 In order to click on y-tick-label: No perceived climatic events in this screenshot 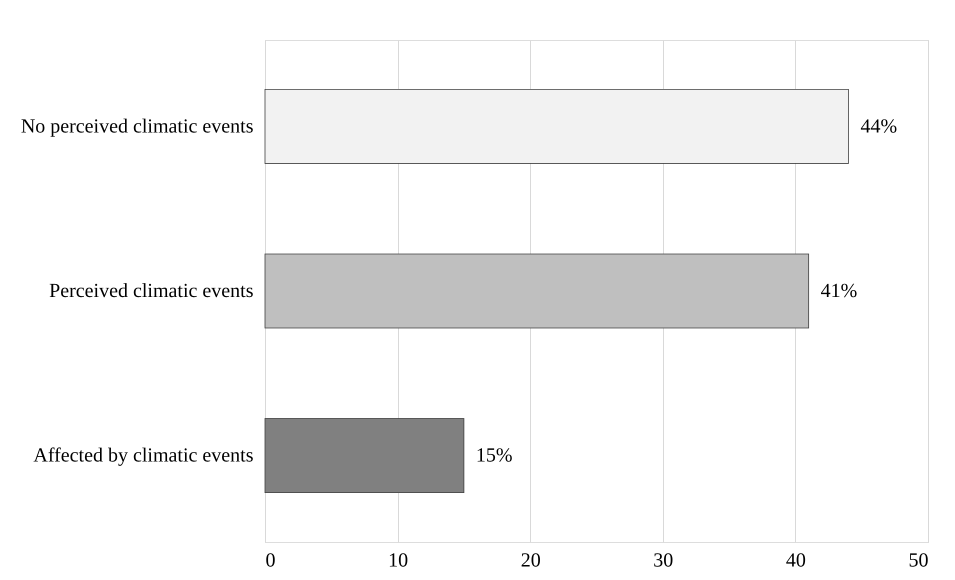, I will do `click(137, 126)`.